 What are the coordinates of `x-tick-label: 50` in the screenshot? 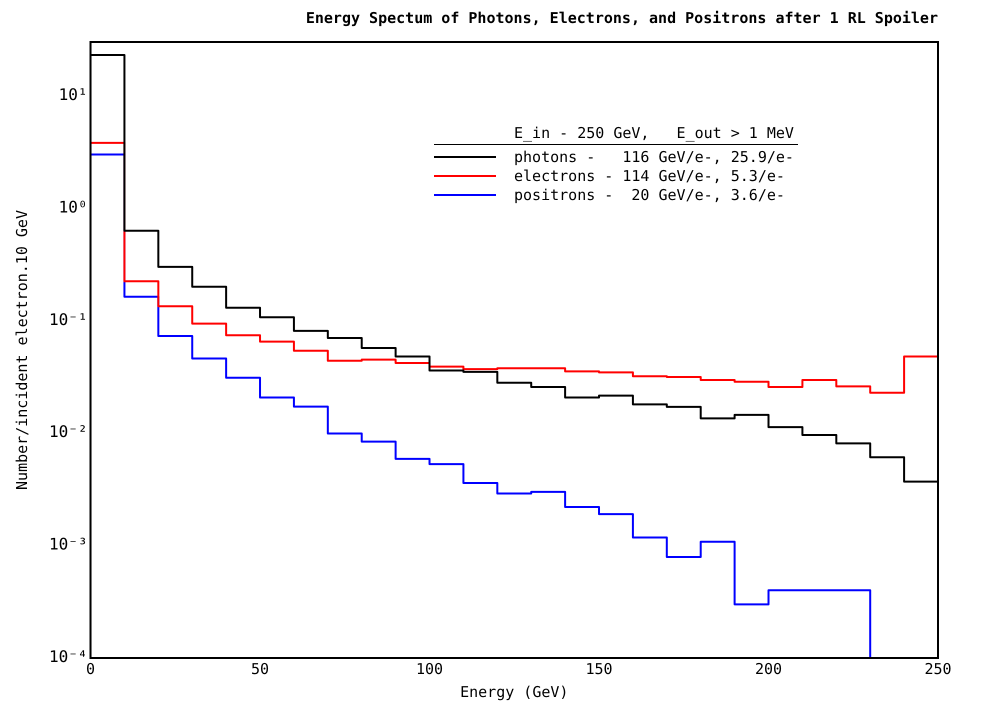 It's located at (260, 669).